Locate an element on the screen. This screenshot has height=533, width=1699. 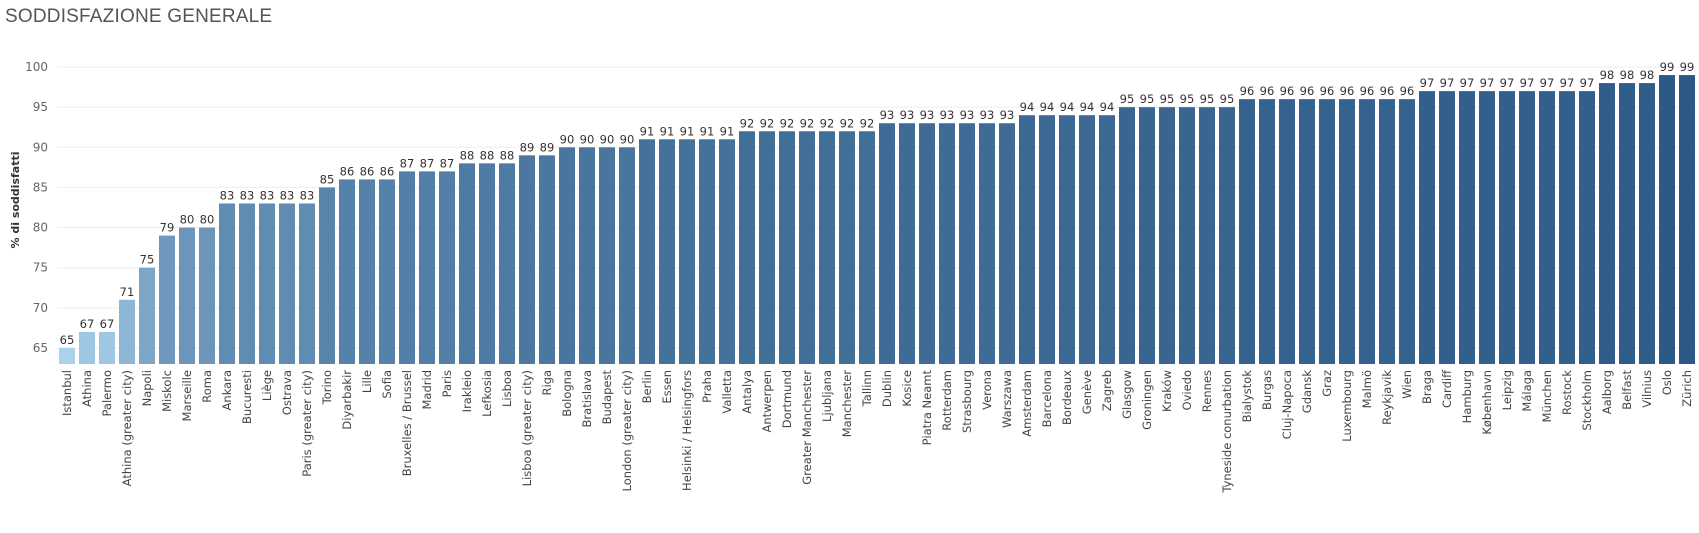
y-tick-label: 85 is located at coordinates (40, 187).